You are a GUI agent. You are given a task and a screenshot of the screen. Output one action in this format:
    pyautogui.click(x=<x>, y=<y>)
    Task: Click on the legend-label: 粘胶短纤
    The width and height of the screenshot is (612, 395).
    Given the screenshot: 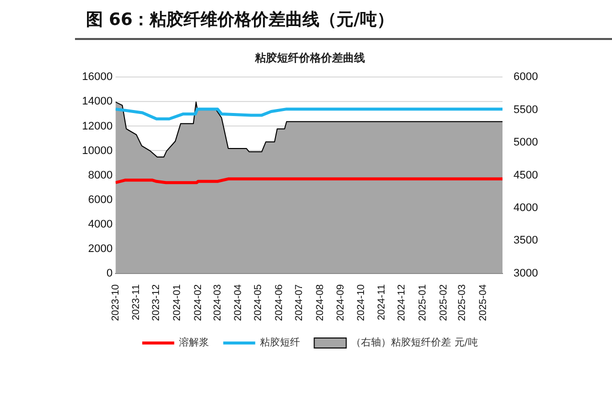 What is the action you would take?
    pyautogui.click(x=280, y=342)
    